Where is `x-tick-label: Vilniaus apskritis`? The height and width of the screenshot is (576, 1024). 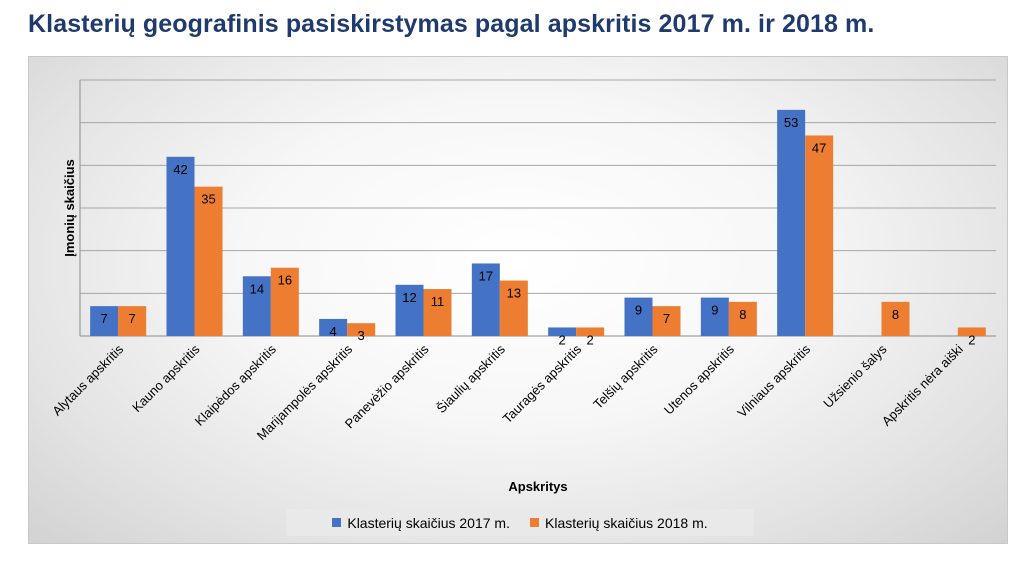 x-tick-label: Vilniaus apskritis is located at coordinates (773, 380).